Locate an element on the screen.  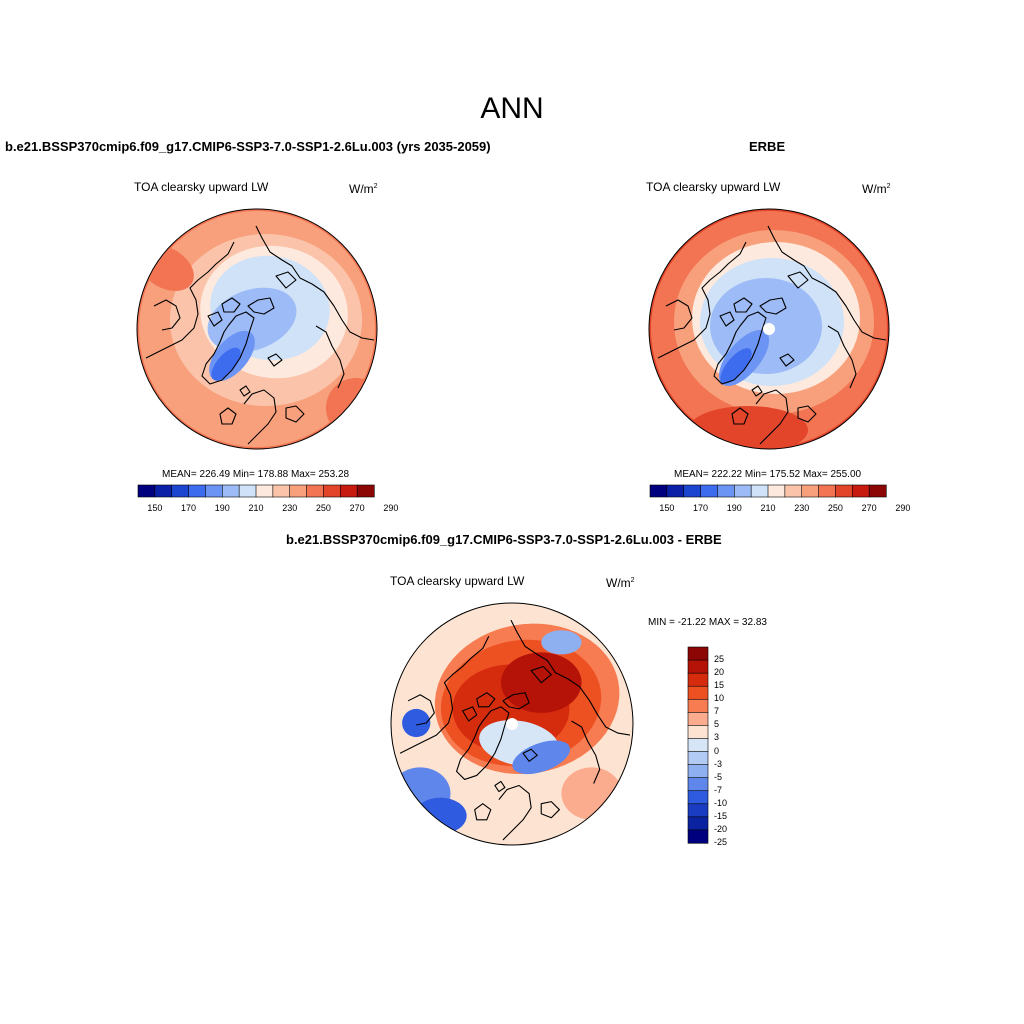
colorbar-tick-label: 250 is located at coordinates (323, 508).